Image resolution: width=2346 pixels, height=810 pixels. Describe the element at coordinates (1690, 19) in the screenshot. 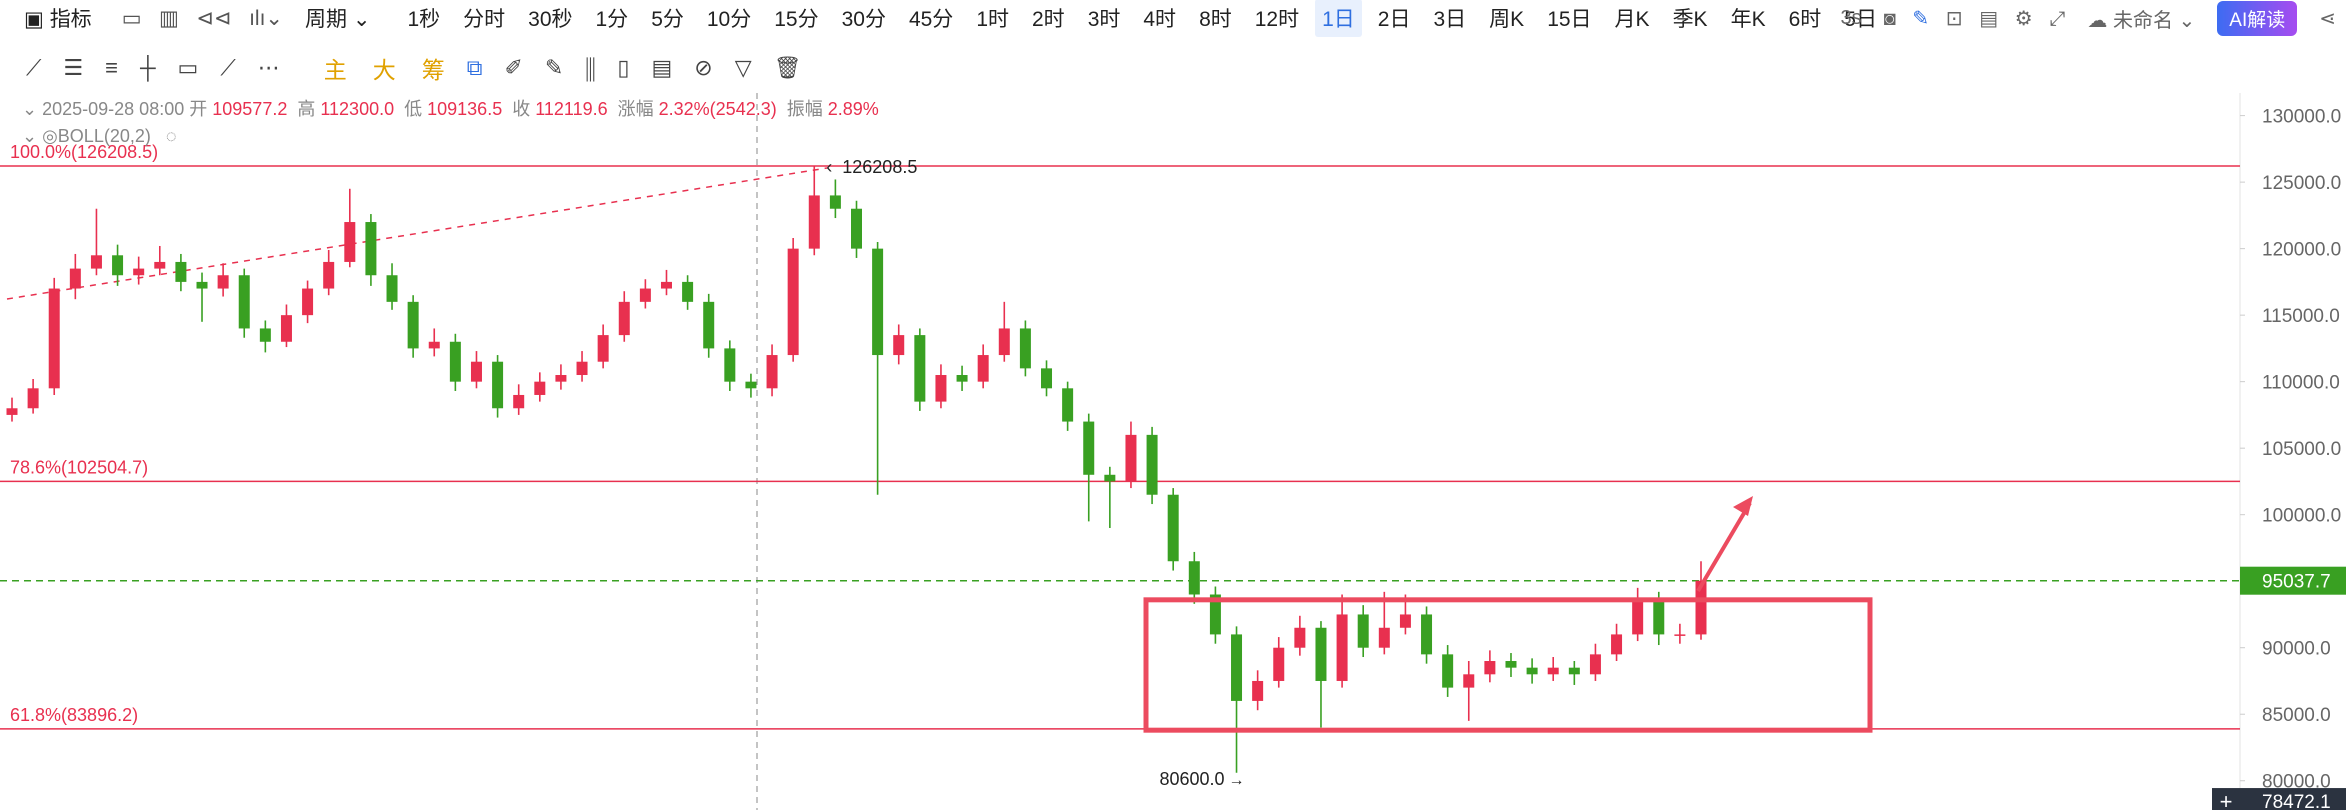

I see `timeframe: 季K` at that location.